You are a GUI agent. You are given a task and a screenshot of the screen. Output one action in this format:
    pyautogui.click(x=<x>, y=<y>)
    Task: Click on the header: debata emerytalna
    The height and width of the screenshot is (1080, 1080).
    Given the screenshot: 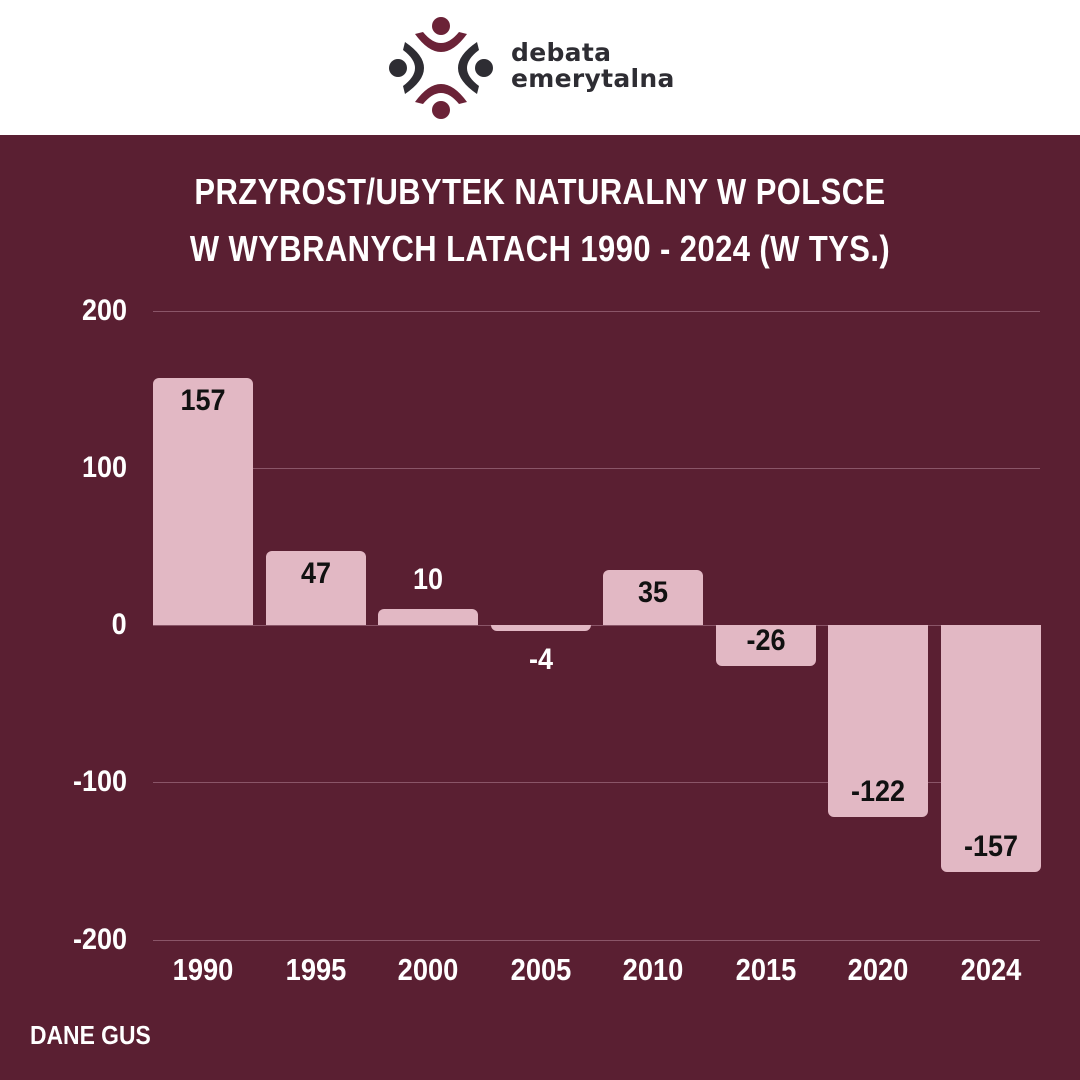 What is the action you would take?
    pyautogui.click(x=540, y=67)
    